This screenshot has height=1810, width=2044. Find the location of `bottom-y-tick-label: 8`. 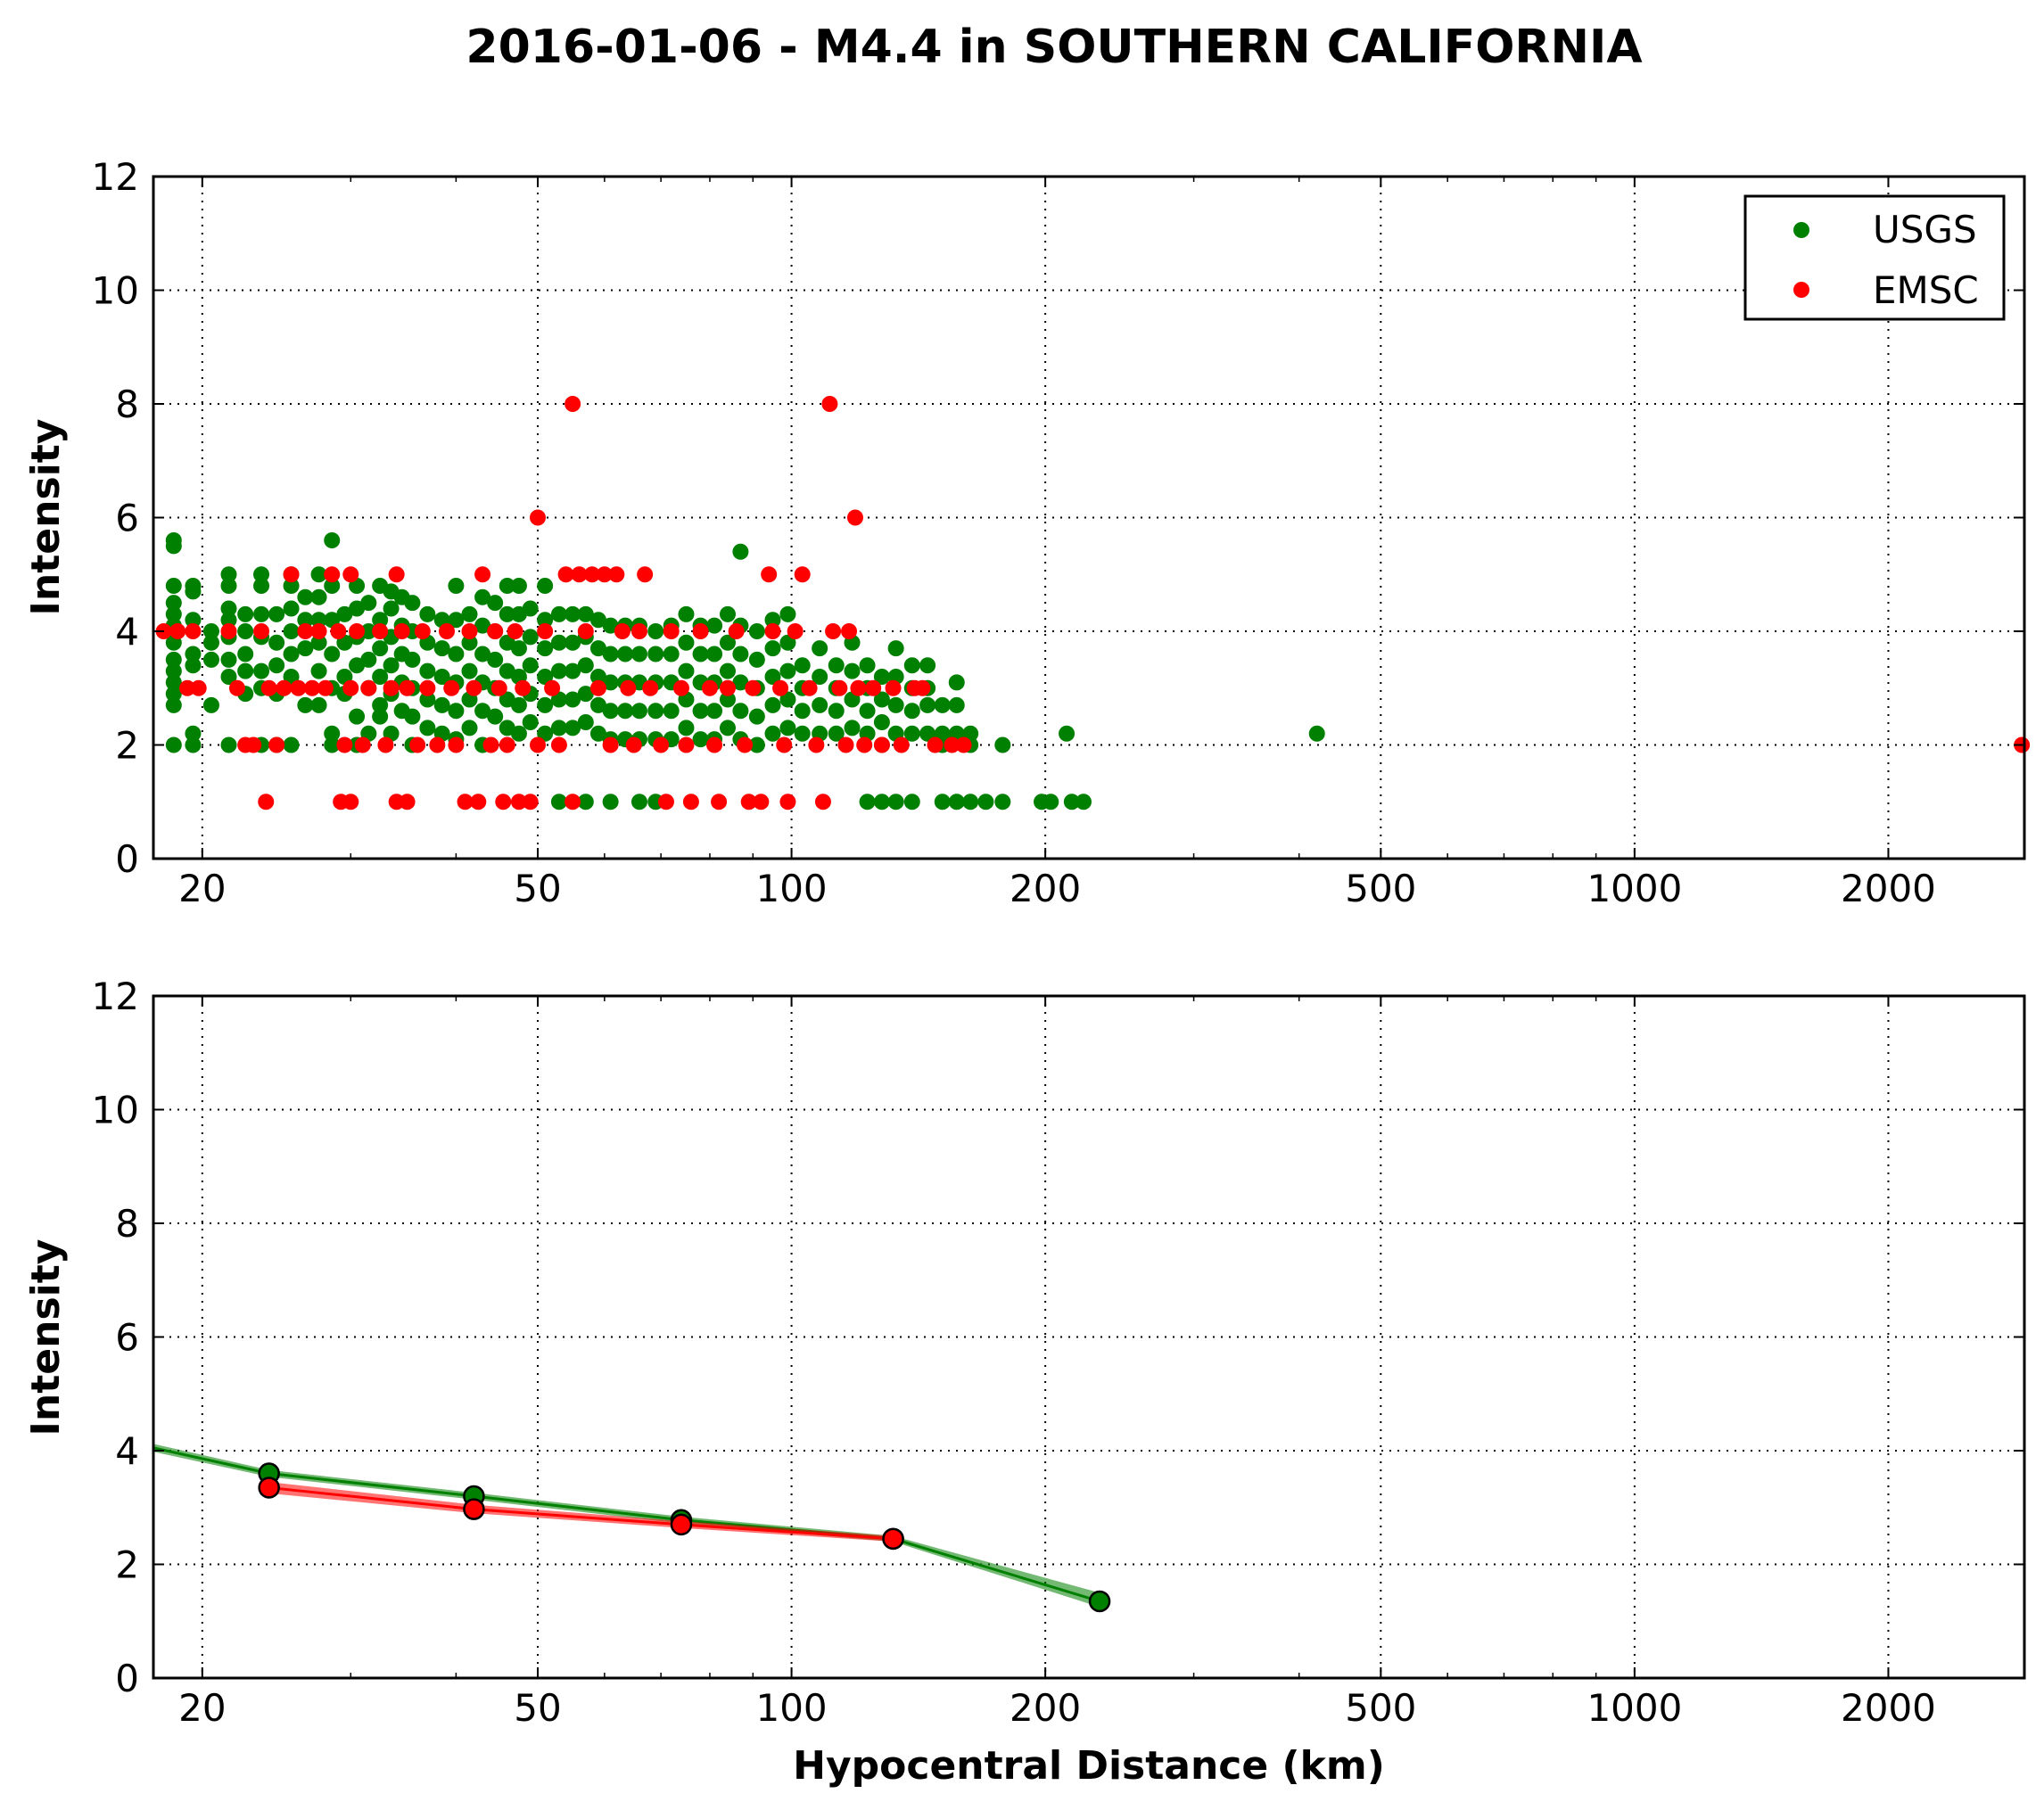

bottom-y-tick-label: 8 is located at coordinates (127, 1224).